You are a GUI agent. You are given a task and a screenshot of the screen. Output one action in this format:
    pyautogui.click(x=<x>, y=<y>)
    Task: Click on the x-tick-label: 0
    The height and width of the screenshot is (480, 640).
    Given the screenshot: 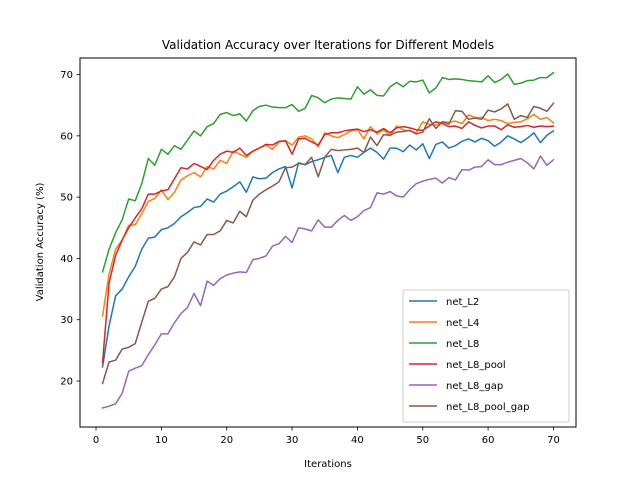 What is the action you would take?
    pyautogui.click(x=96, y=440)
    